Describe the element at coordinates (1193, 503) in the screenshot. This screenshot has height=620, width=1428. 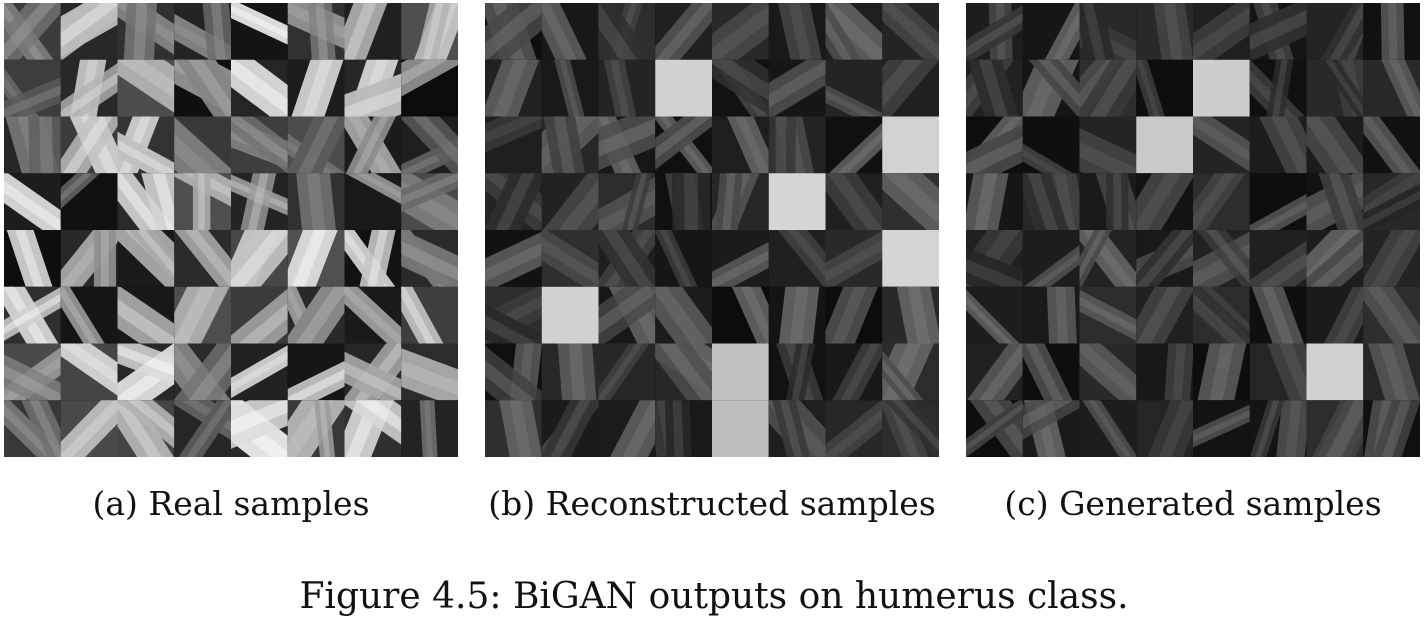
I see `subcaption-generated-samples: (c) Generated samples` at that location.